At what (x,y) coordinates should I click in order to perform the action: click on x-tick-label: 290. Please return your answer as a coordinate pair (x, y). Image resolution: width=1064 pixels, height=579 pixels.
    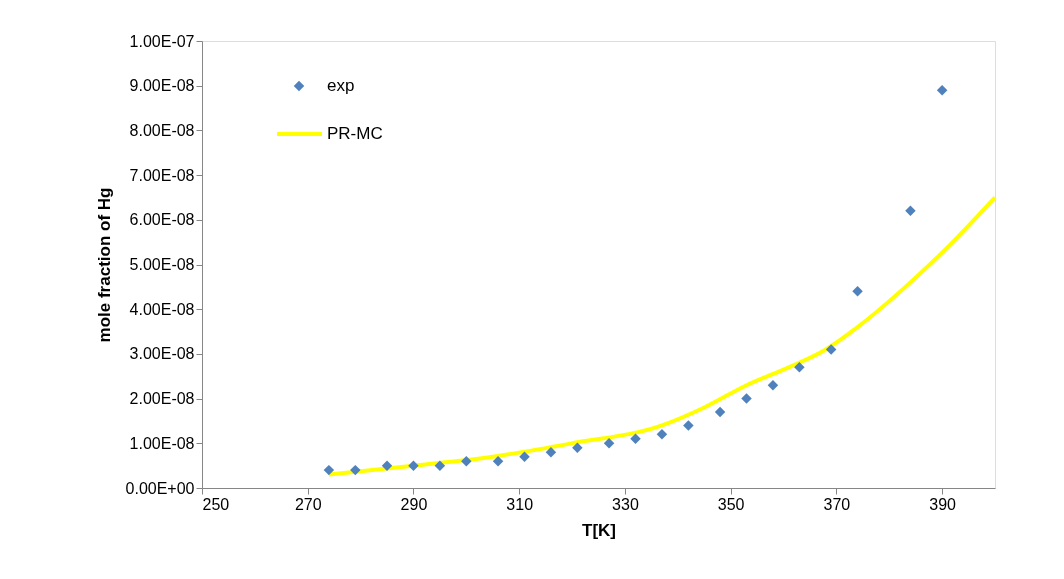
    Looking at the image, I should click on (414, 504).